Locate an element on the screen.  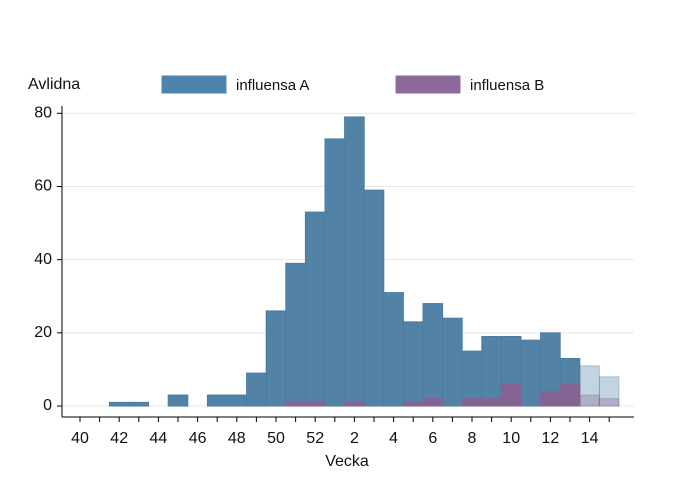
x-tick-label: 40 is located at coordinates (80, 438).